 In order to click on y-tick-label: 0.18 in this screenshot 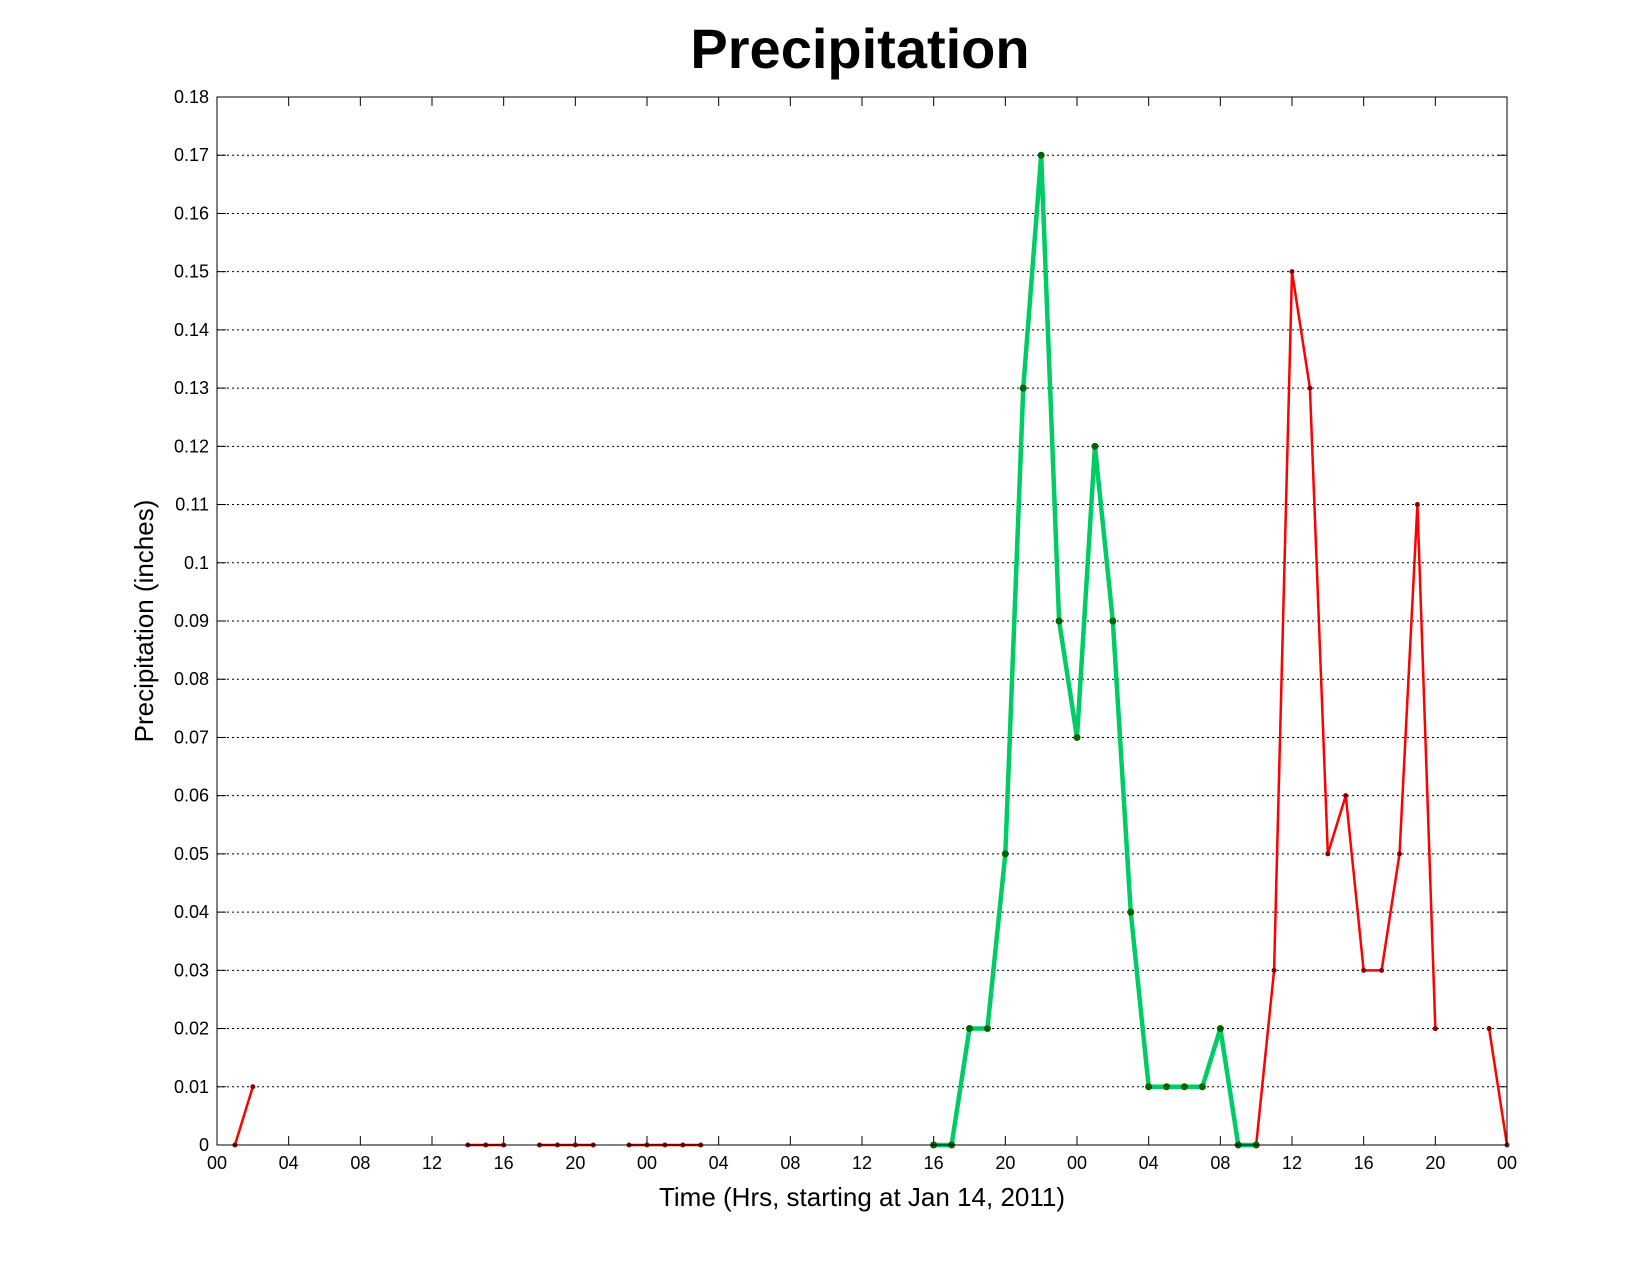, I will do `click(191, 97)`.